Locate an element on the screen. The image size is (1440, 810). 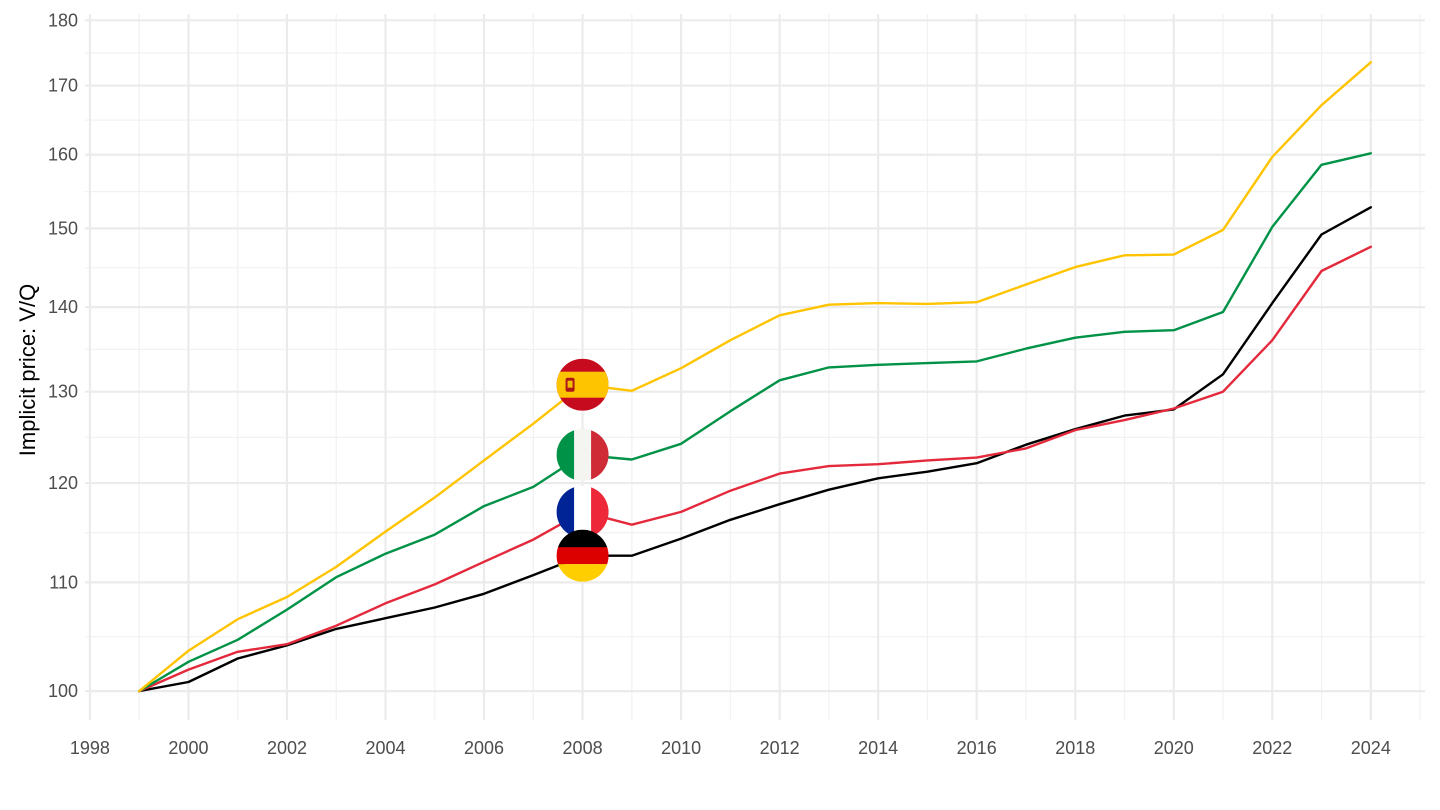
y-axis-tick-labels: 100 110 120 130 140 150 160 170 180 is located at coordinates (63, 355).